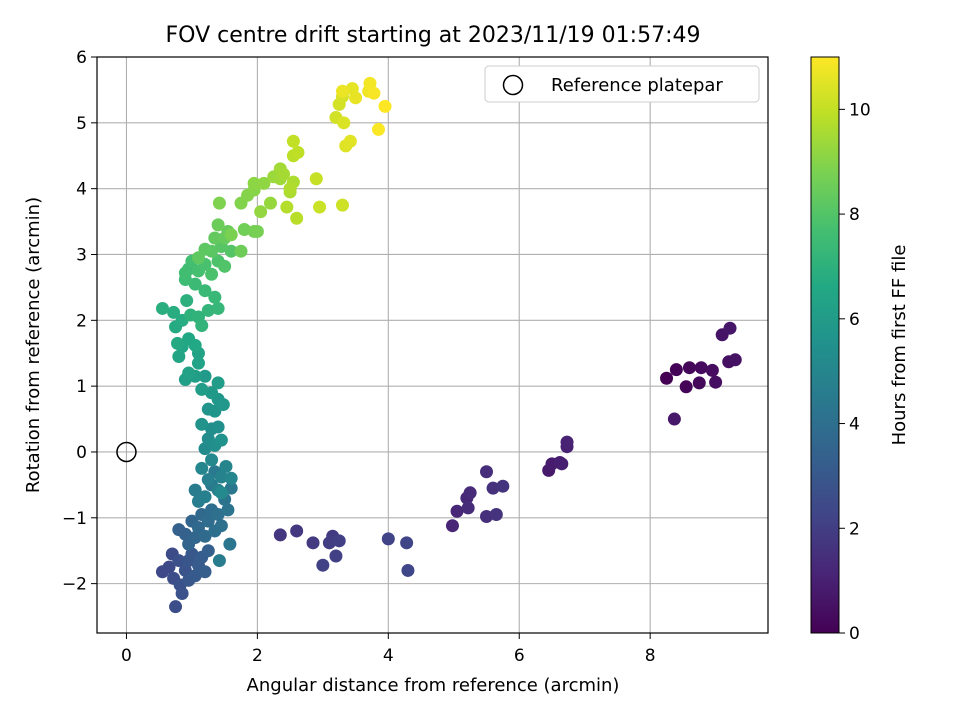  What do you see at coordinates (126, 452) in the screenshot?
I see `reference-point` at bounding box center [126, 452].